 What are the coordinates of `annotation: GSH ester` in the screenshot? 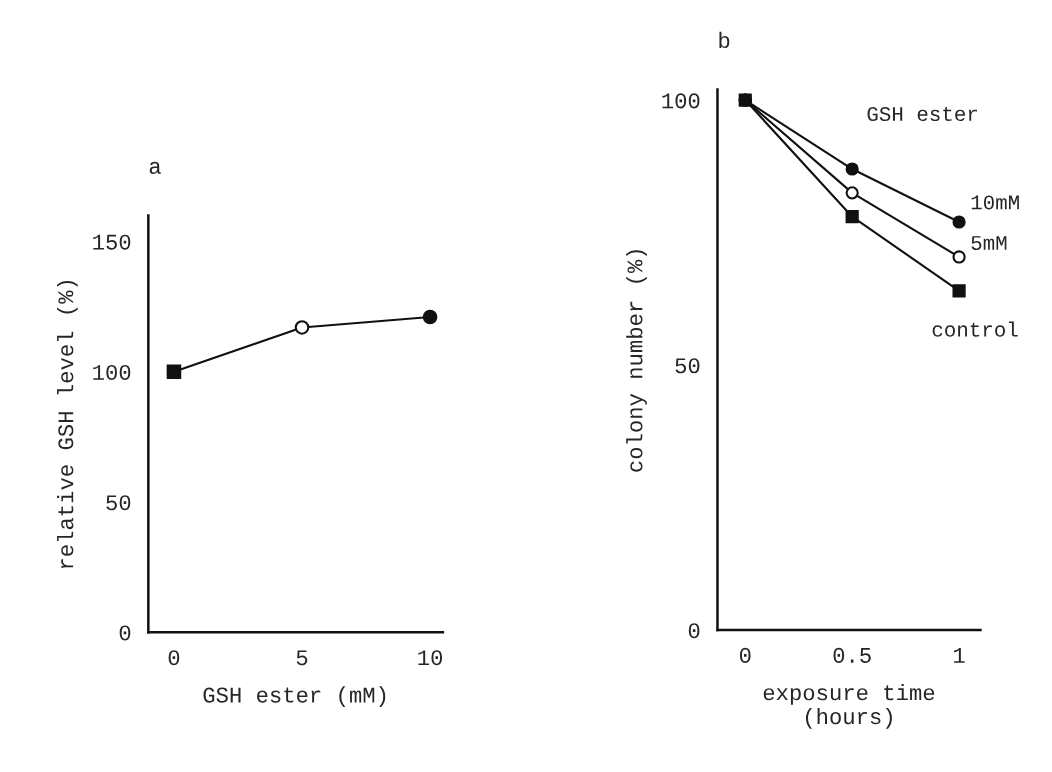 It's located at (922, 114).